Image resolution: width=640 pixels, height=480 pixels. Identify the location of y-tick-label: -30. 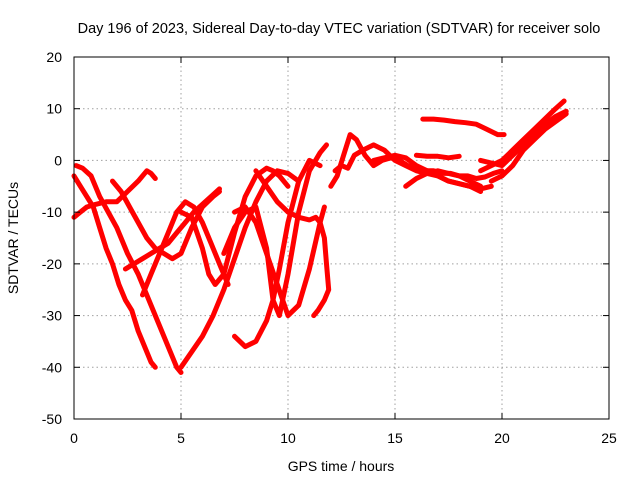
(52, 316).